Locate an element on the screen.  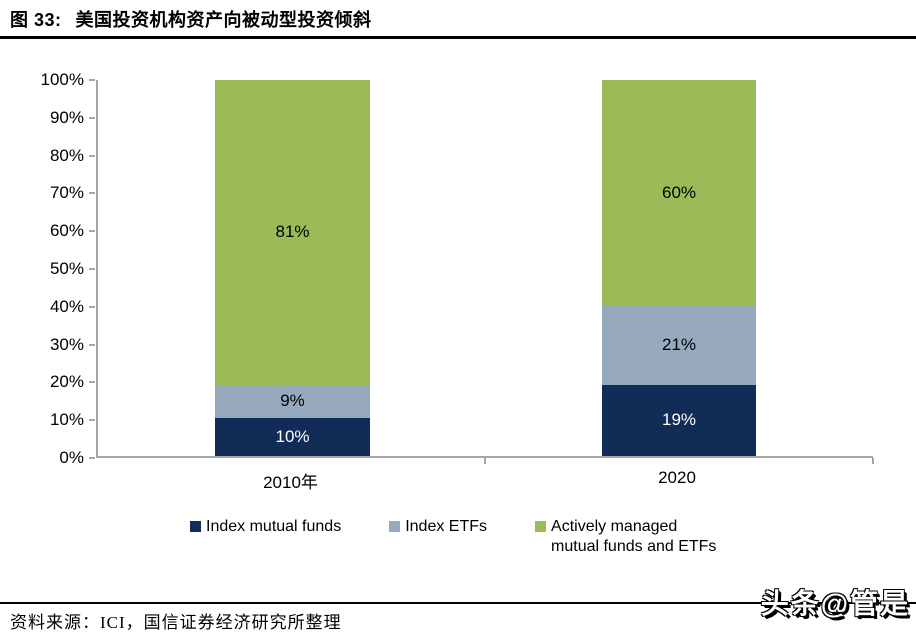
legend-label: Index mutual funds is located at coordinates (274, 526).